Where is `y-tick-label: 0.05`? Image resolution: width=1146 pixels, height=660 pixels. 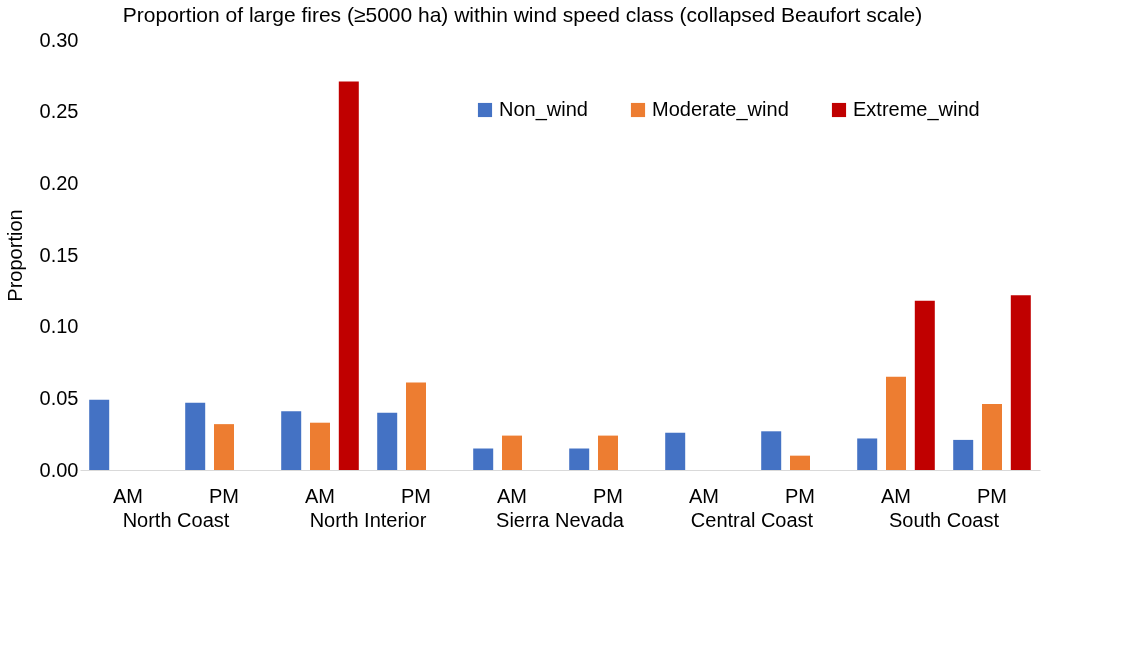
y-tick-label: 0.05 is located at coordinates (59, 397).